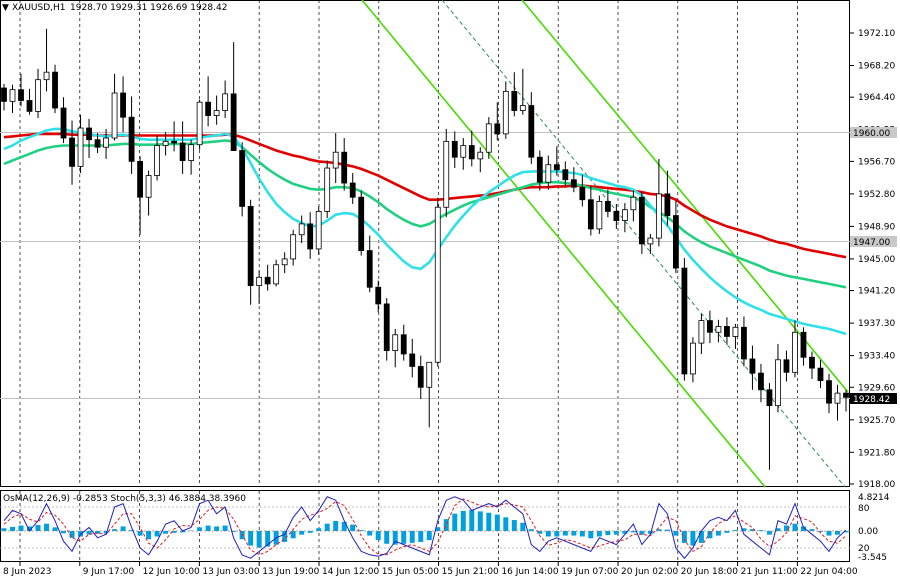  I want to click on price-tick-label: 1948.90, so click(876, 227).